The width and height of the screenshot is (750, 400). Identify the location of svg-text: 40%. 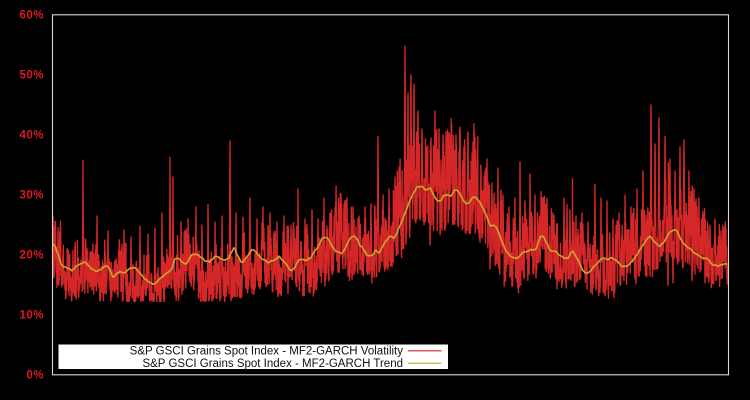
(31, 136).